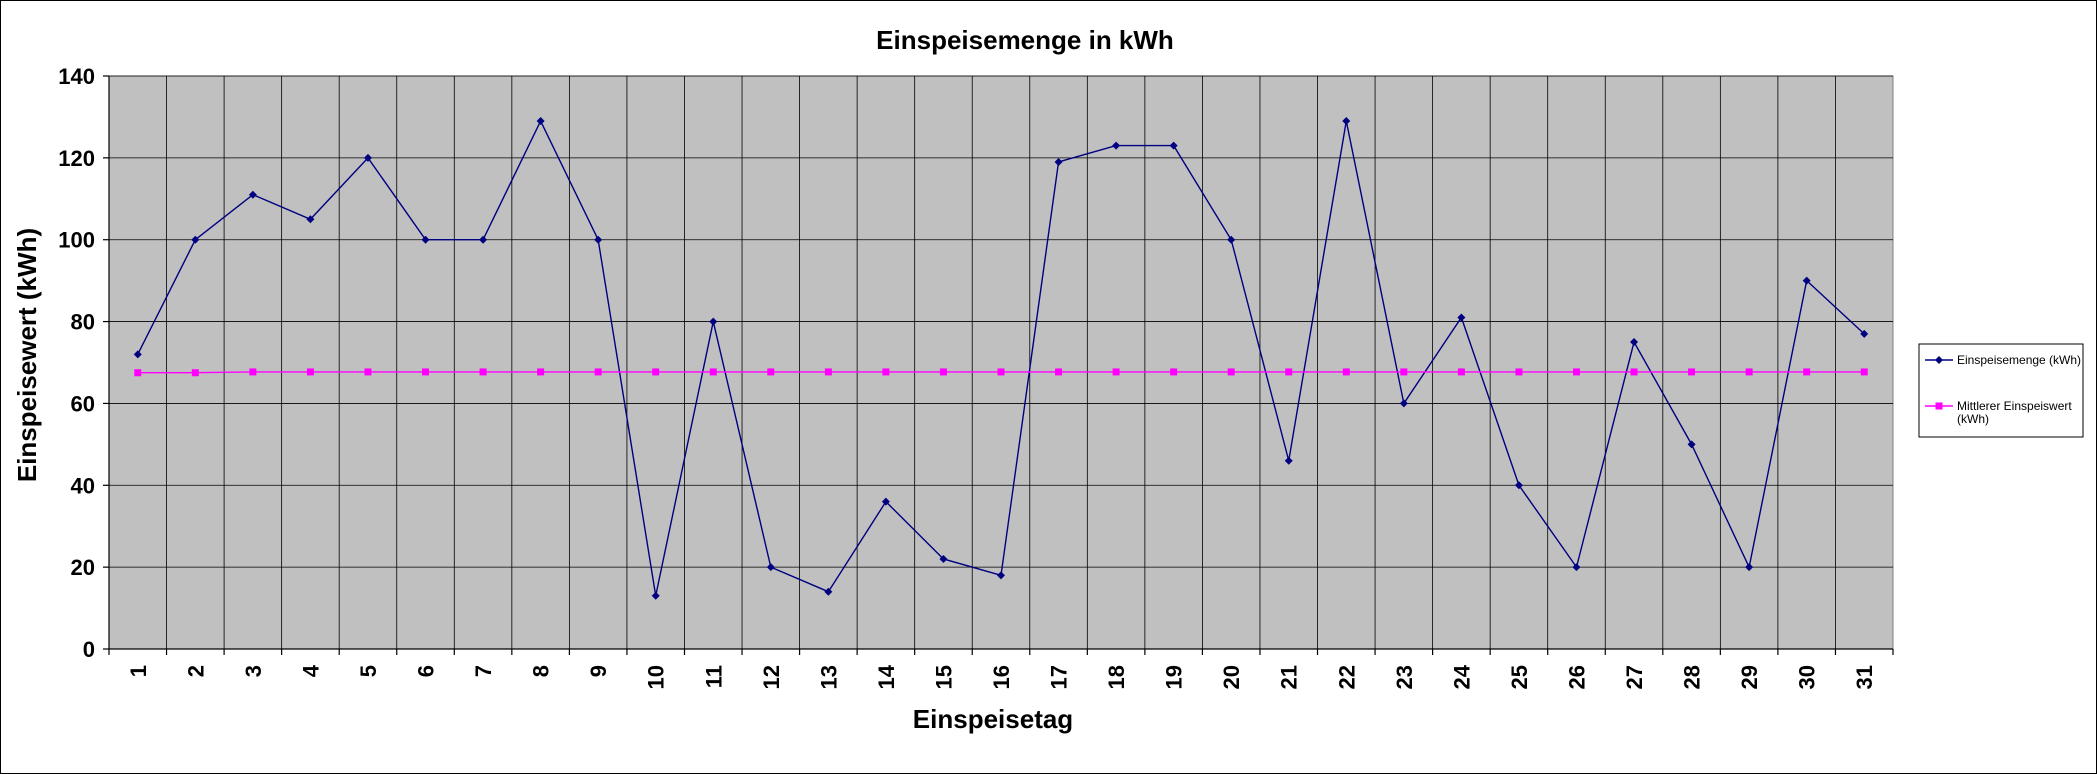 The image size is (2097, 774). What do you see at coordinates (195, 671) in the screenshot?
I see `x-tick-label: 2` at bounding box center [195, 671].